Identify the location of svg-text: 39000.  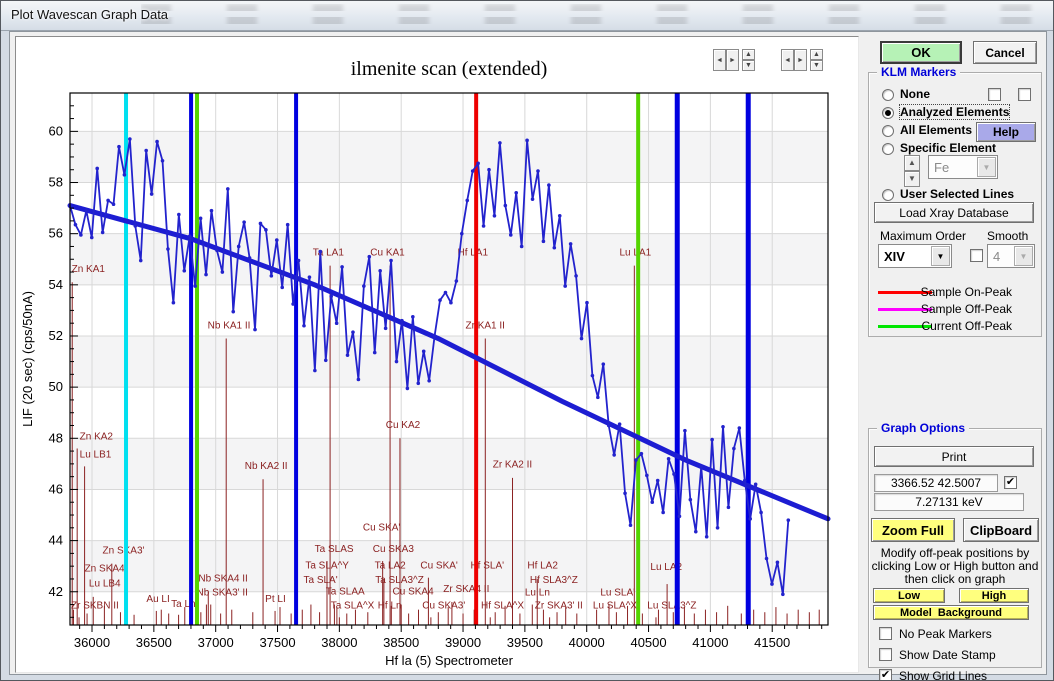
(463, 642).